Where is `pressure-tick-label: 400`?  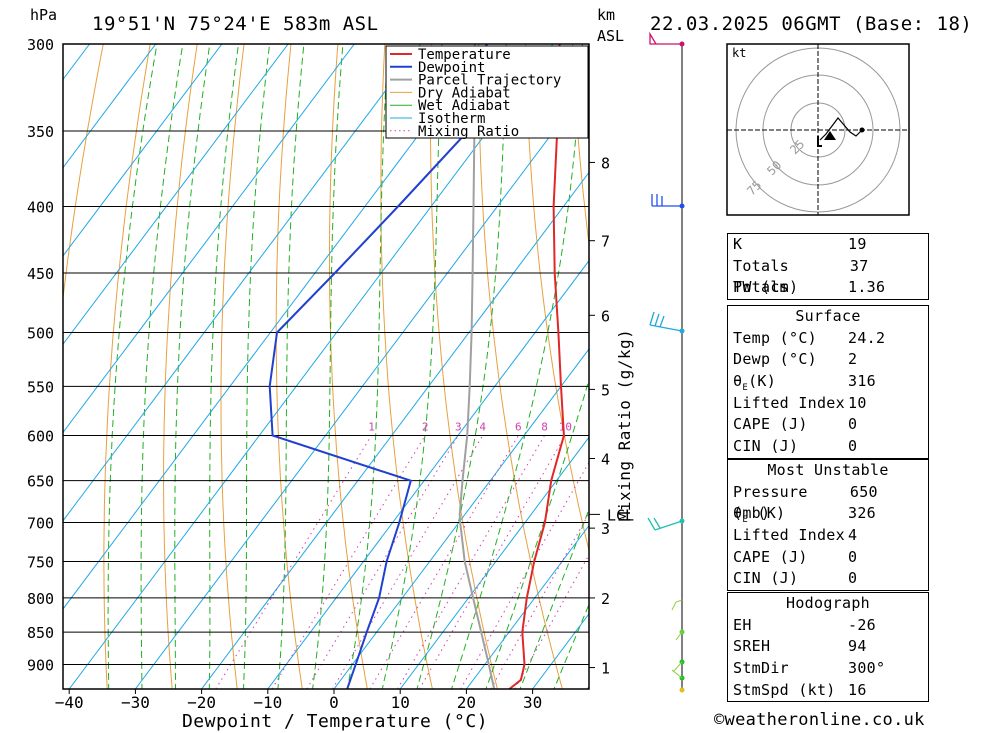
pressure-tick-label: 400 is located at coordinates (40, 207).